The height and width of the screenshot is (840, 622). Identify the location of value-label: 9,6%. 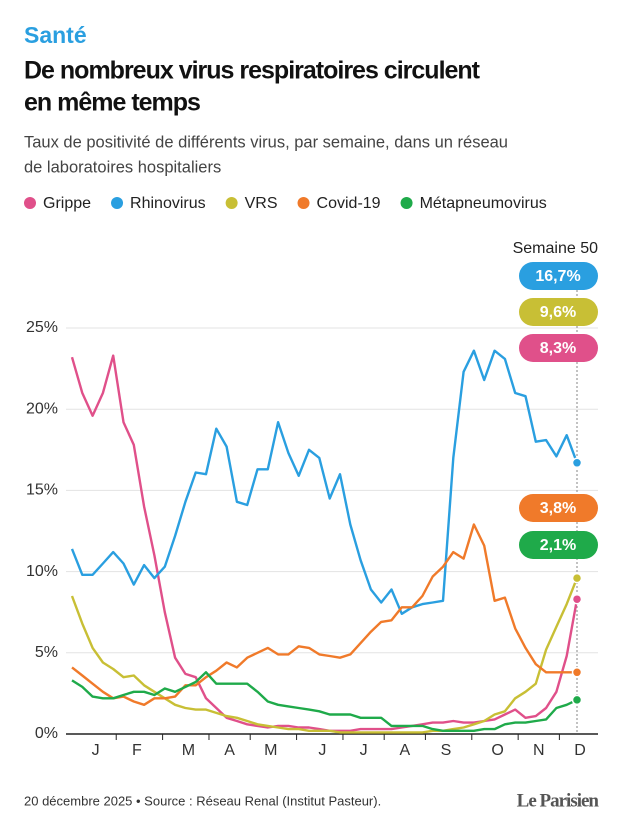
(558, 312).